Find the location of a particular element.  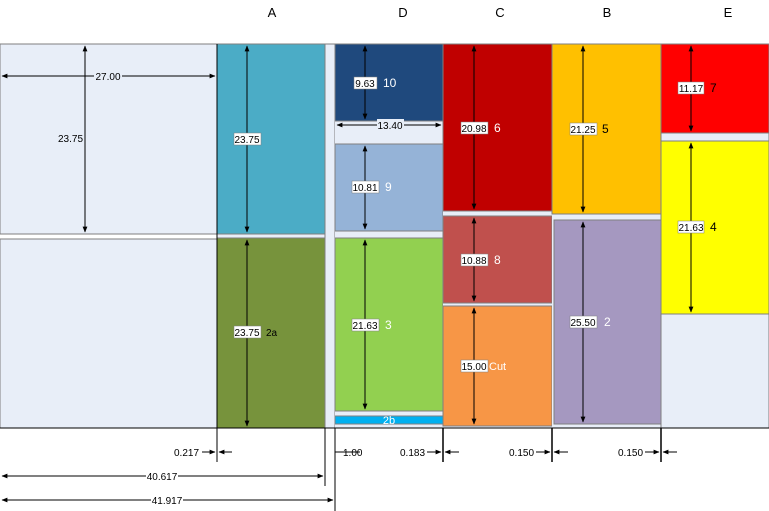

dim-label-cut: 15.00 is located at coordinates (473, 367).